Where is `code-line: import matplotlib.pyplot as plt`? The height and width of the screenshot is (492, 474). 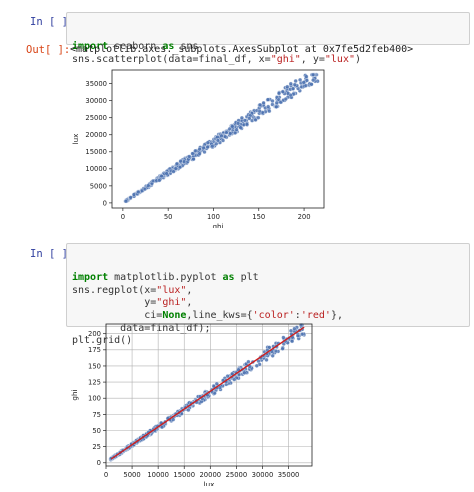 code-line: import matplotlib.pyplot as plt is located at coordinates (268, 278).